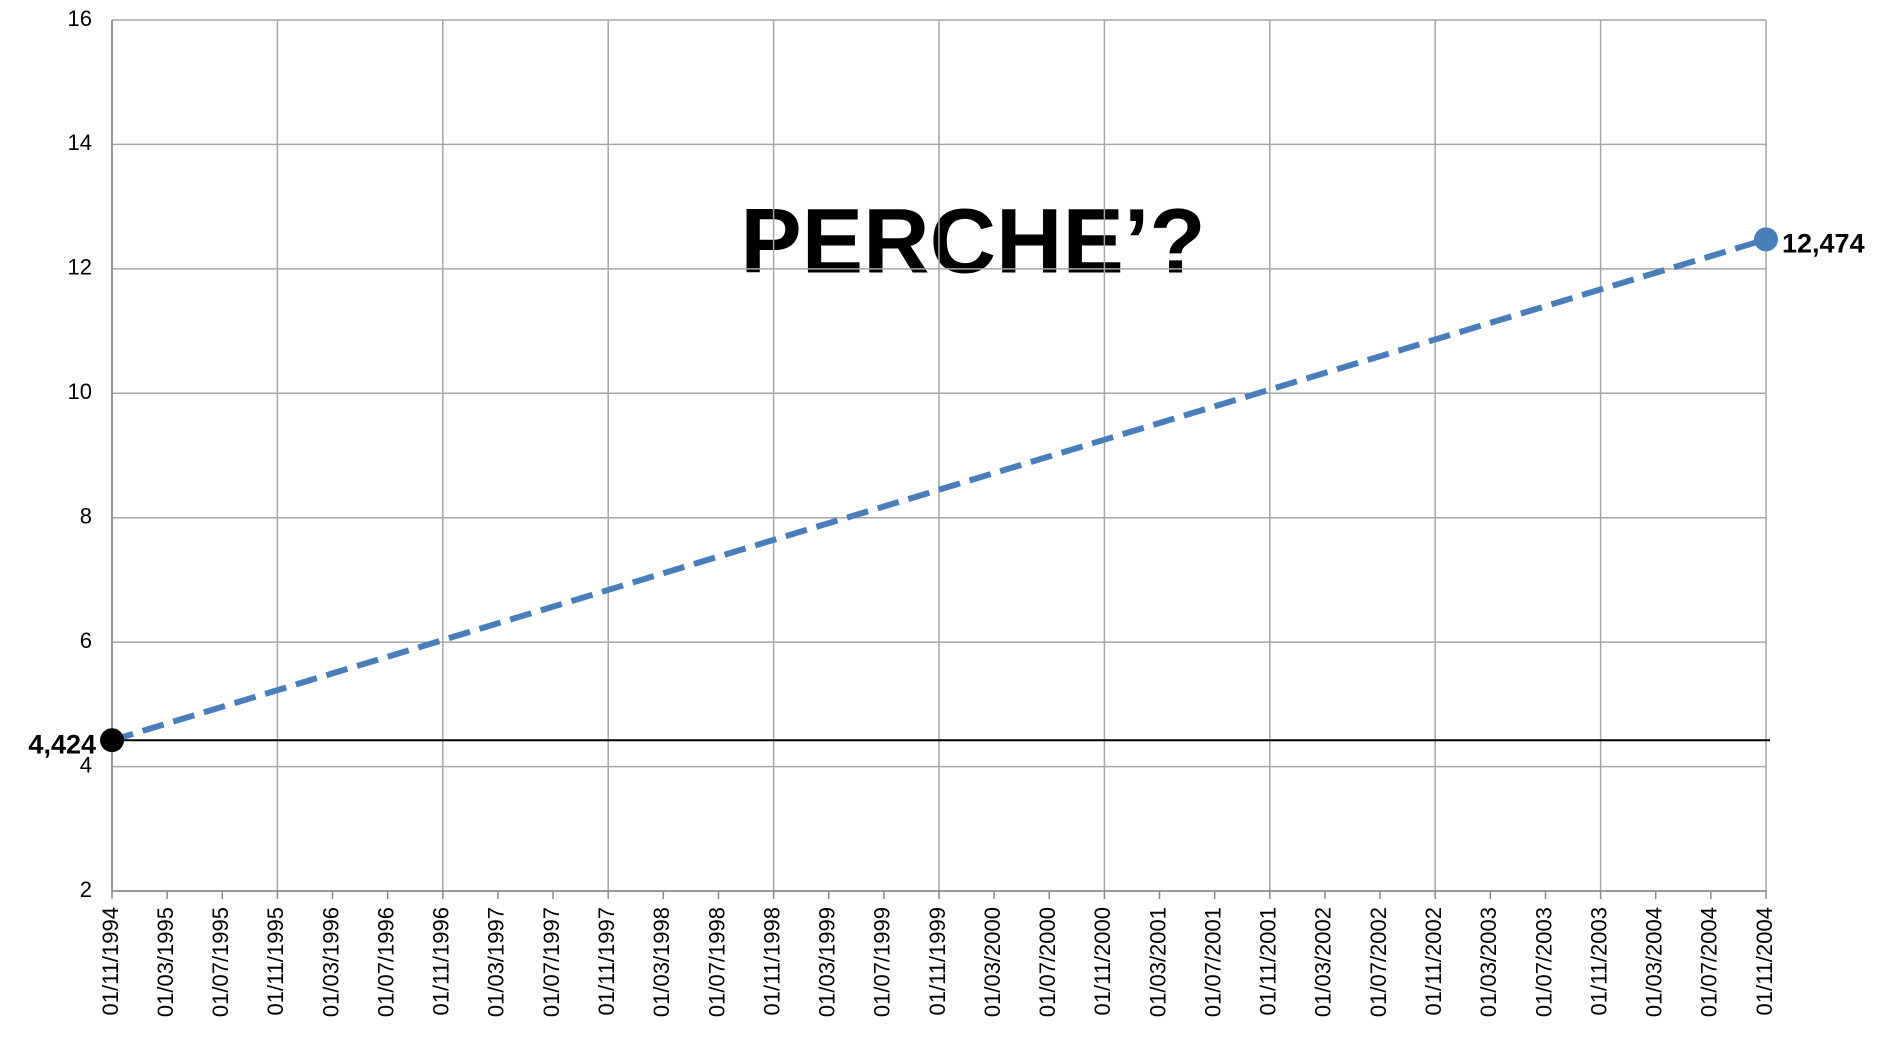  What do you see at coordinates (220, 962) in the screenshot?
I see `x-tick-label: 01/07/1995` at bounding box center [220, 962].